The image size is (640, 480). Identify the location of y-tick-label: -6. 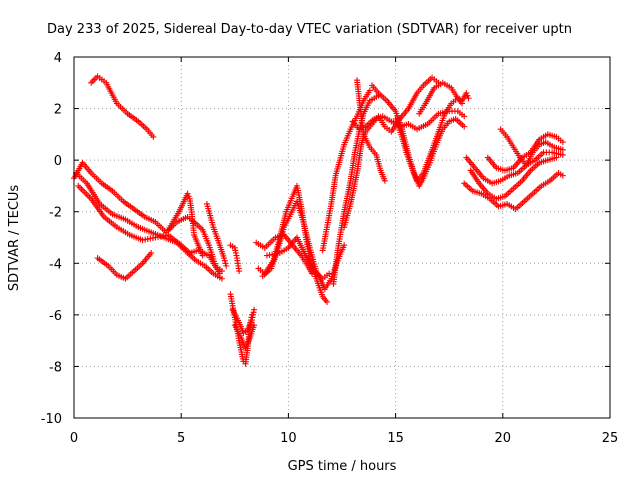
(55, 316).